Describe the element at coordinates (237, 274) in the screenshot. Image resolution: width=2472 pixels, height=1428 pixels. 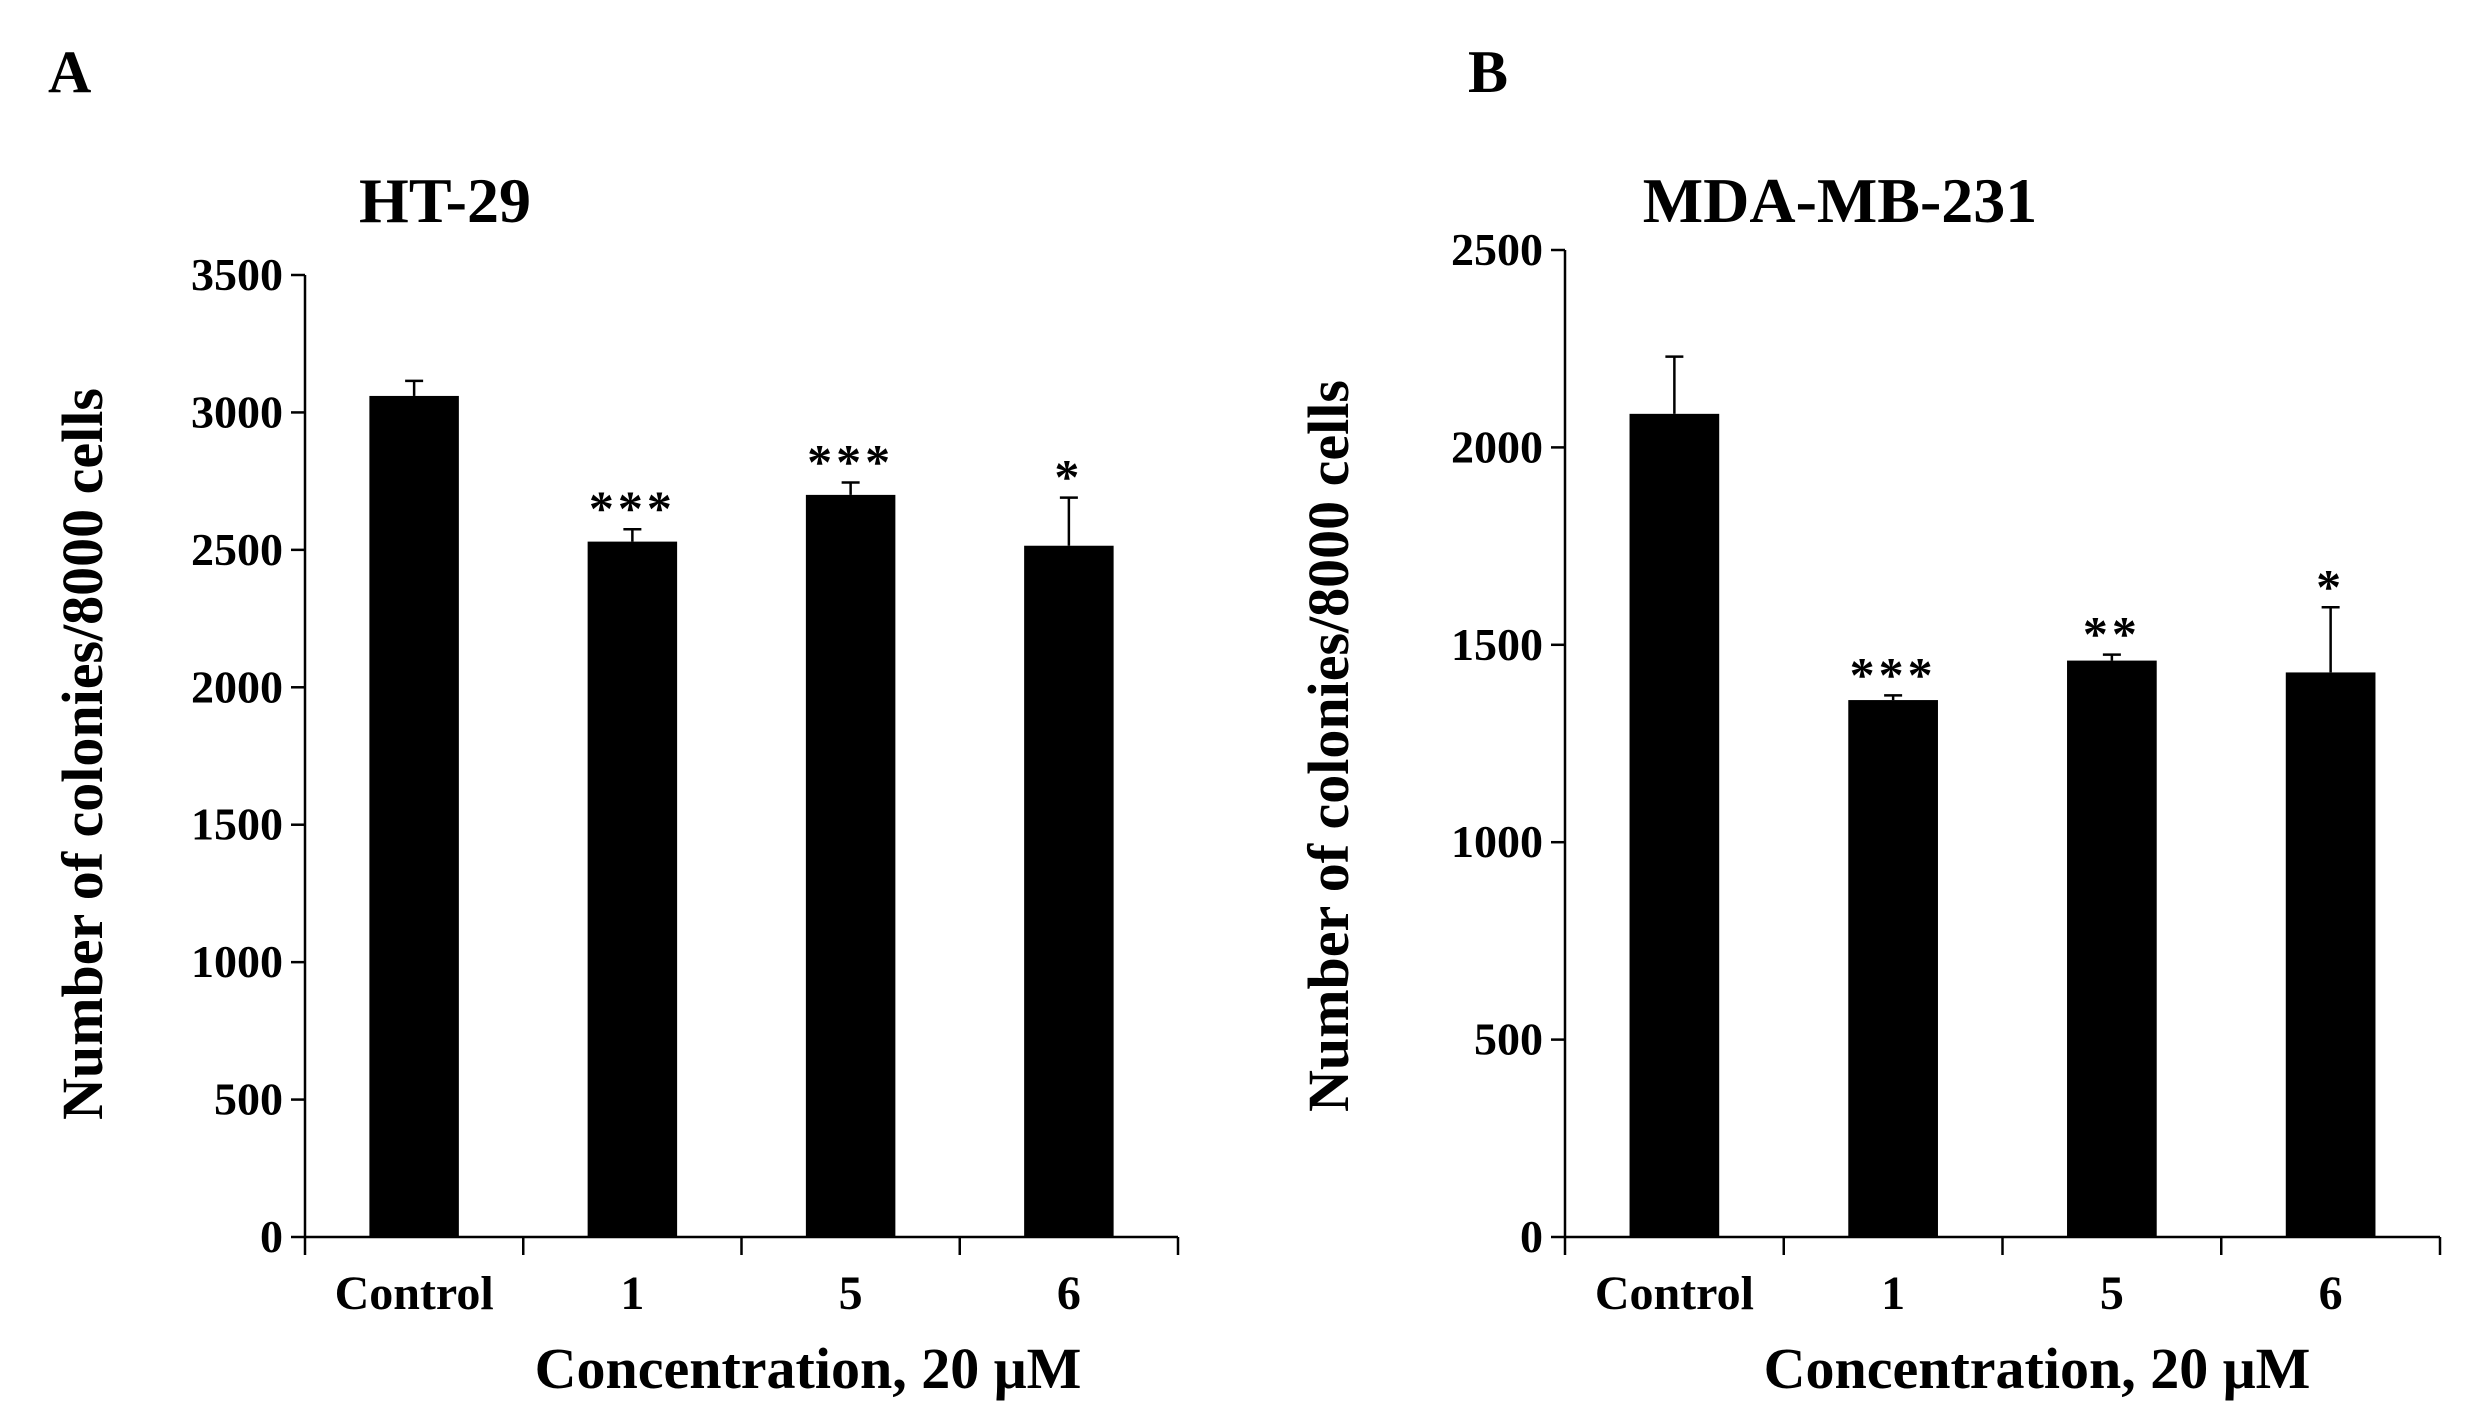
I see `y-tick-label: 3500` at that location.